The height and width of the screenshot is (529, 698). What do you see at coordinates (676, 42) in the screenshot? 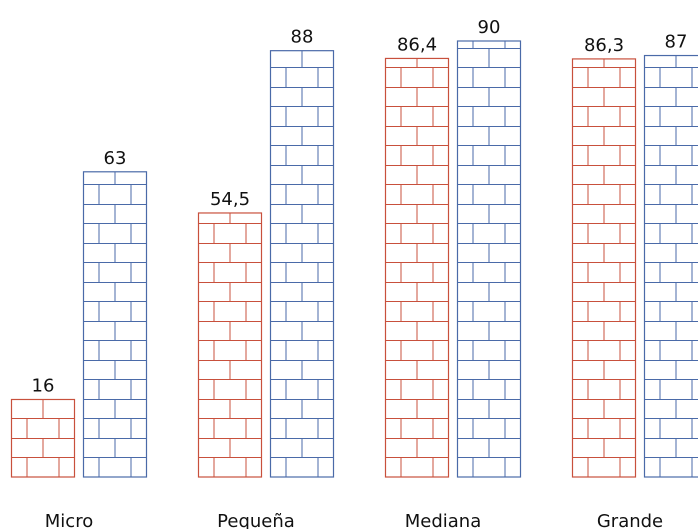
I see `value-label: 87` at bounding box center [676, 42].